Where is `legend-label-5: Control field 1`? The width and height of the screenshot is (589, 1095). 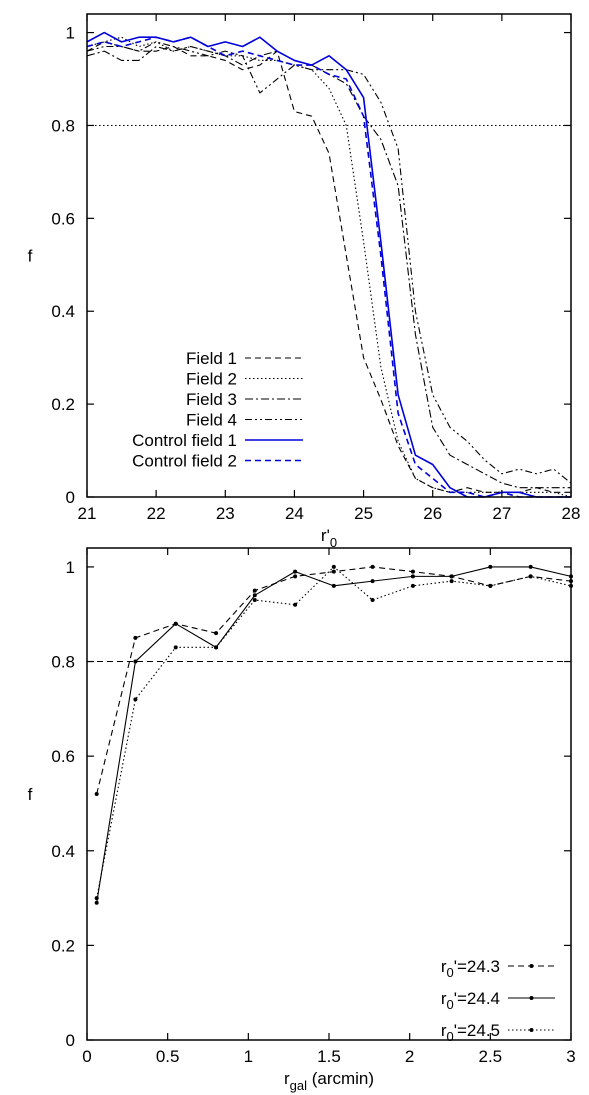
legend-label-5: Control field 1 is located at coordinates (184, 440).